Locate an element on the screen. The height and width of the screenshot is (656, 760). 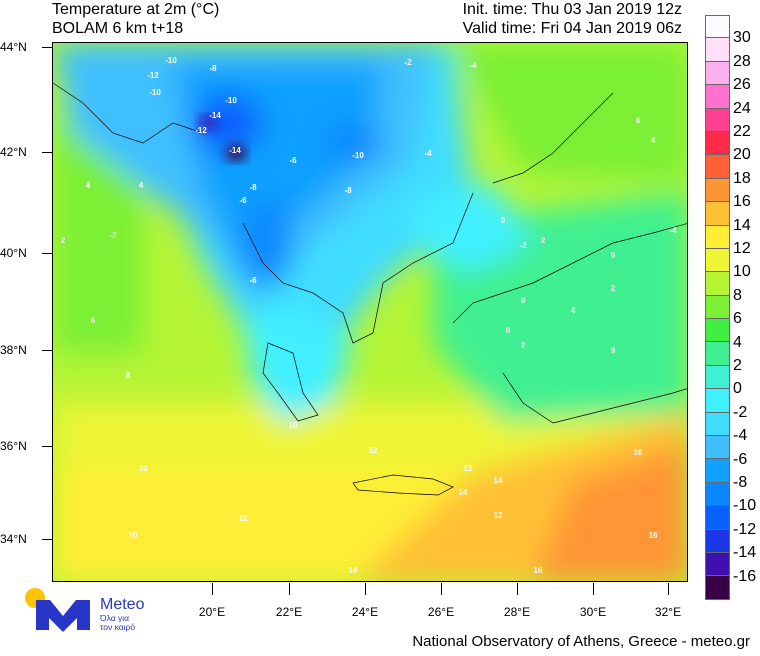
contour-label: 8 is located at coordinates (128, 375).